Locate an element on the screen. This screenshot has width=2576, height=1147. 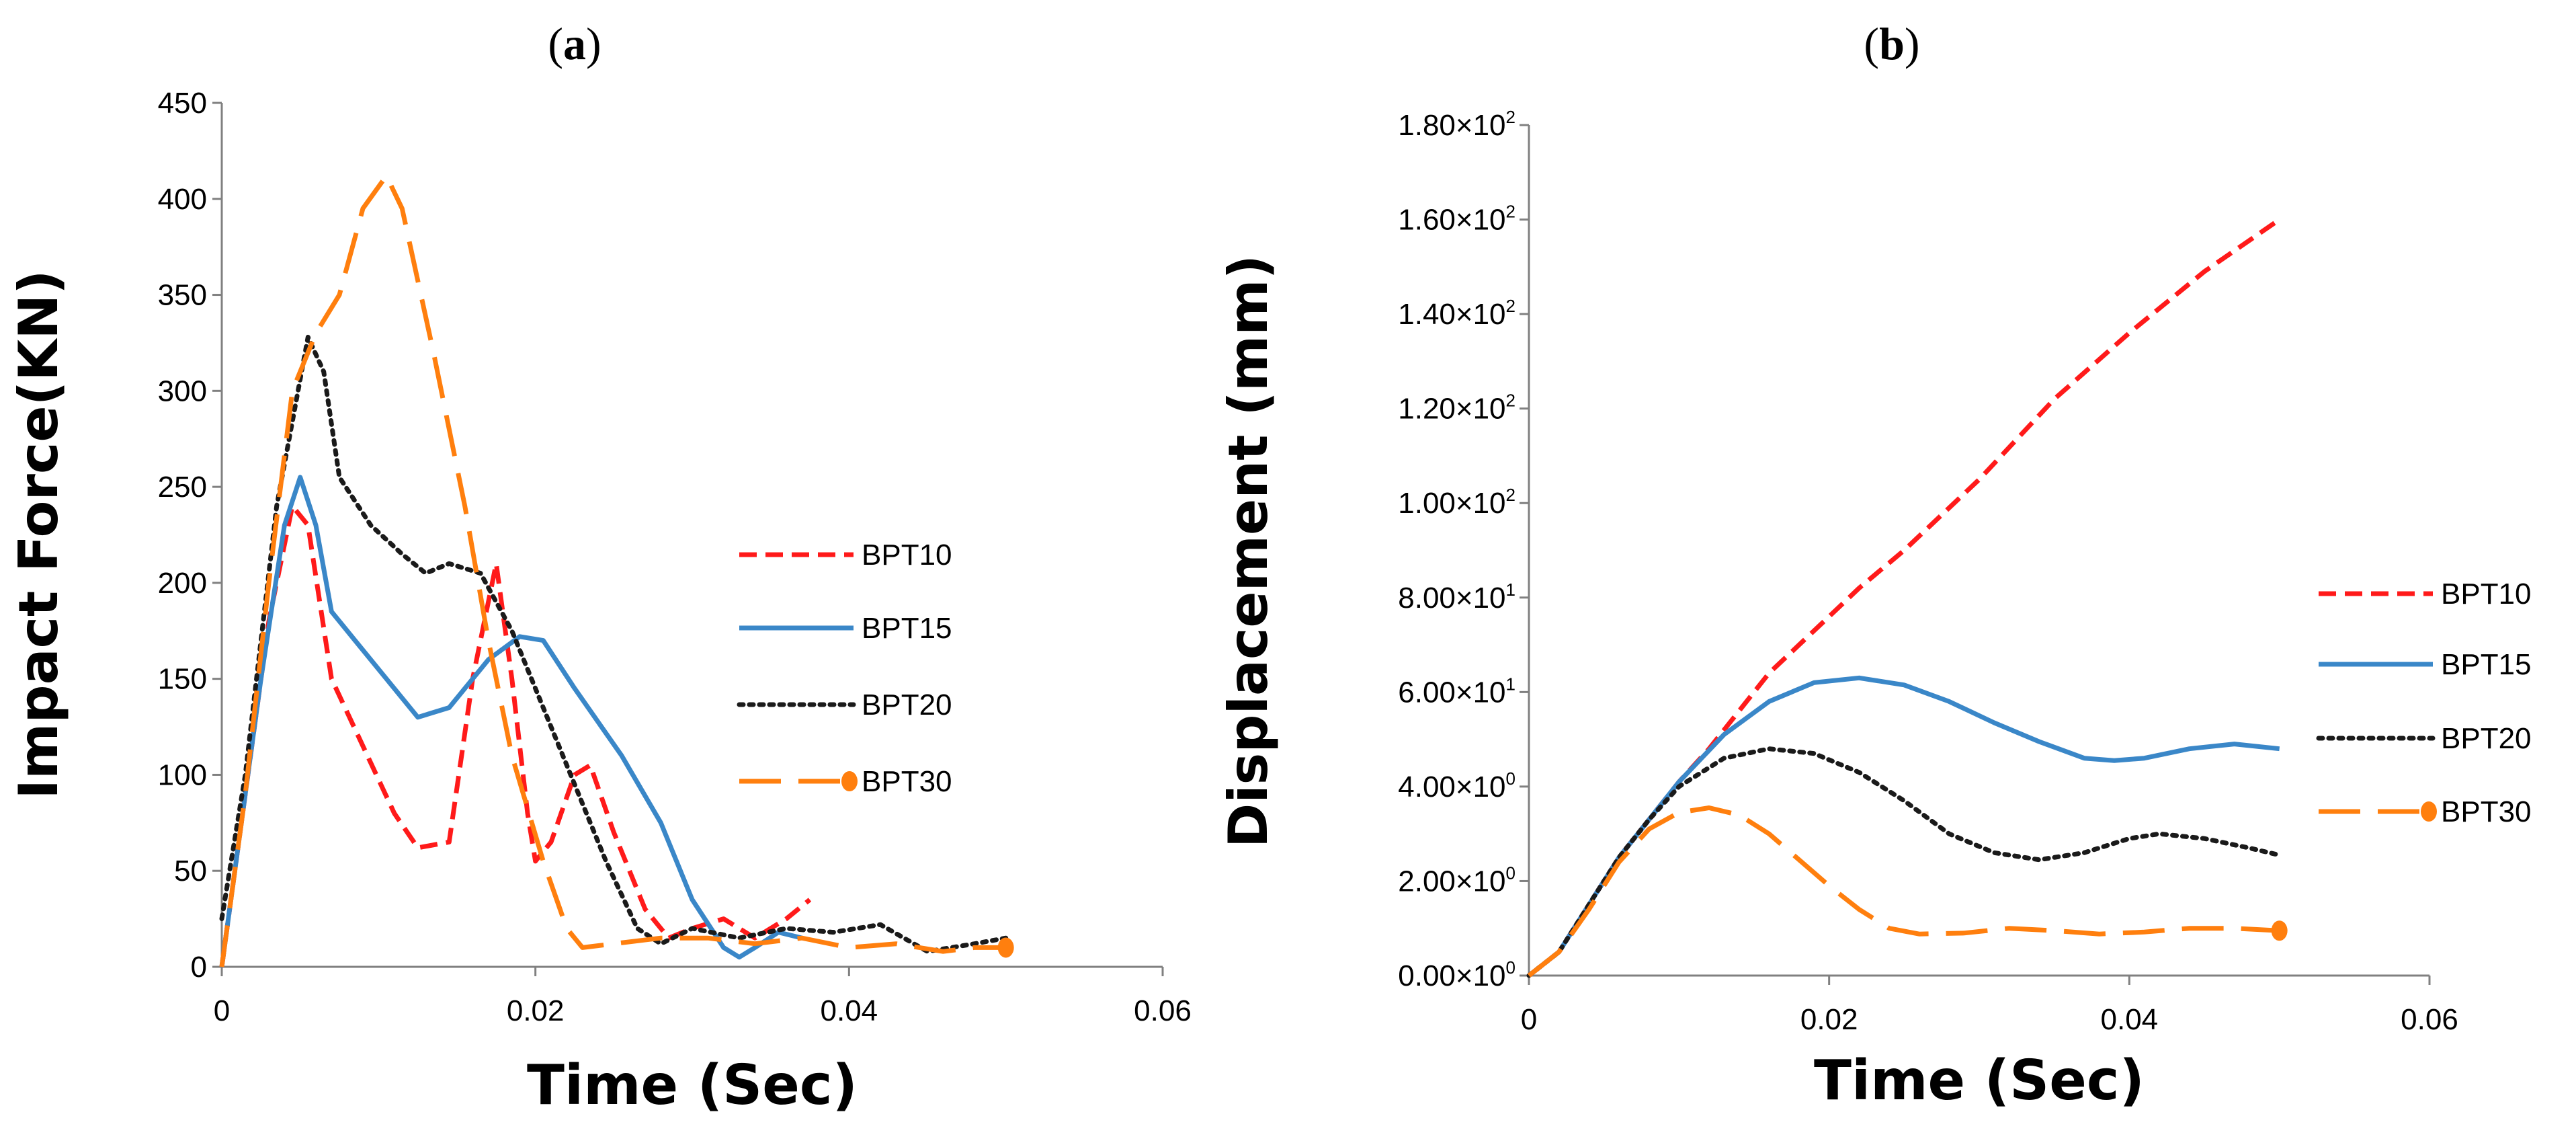
y-tick-mantissa: 1.80×10 is located at coordinates (1452, 125).